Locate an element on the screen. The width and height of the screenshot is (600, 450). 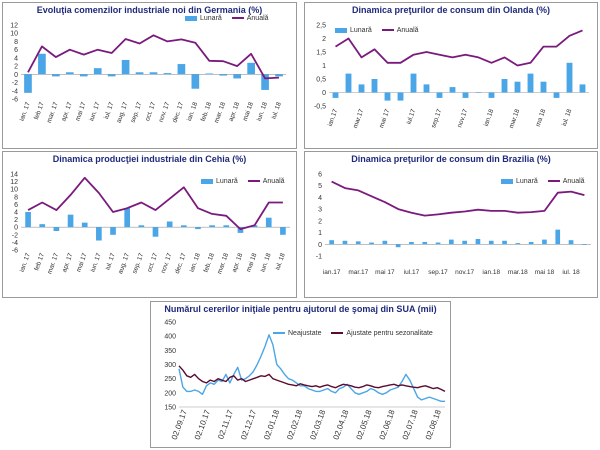
x-tick-label: mar. 18 is located at coordinates (223, 263).